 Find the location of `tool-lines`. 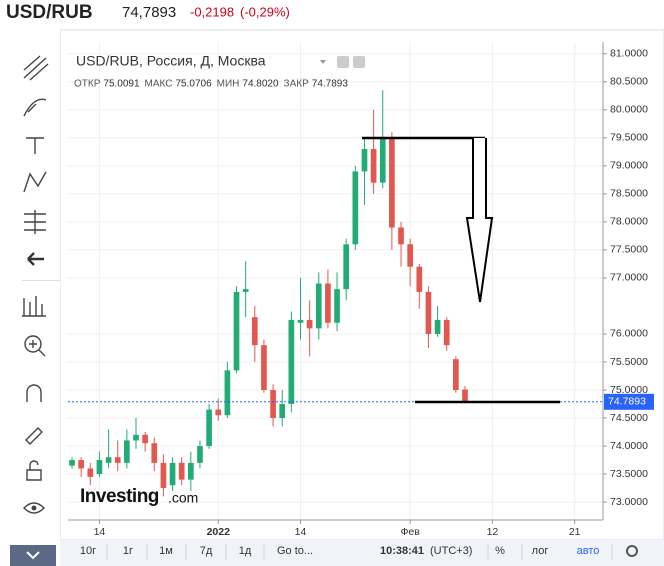

tool-lines is located at coordinates (36, 68).